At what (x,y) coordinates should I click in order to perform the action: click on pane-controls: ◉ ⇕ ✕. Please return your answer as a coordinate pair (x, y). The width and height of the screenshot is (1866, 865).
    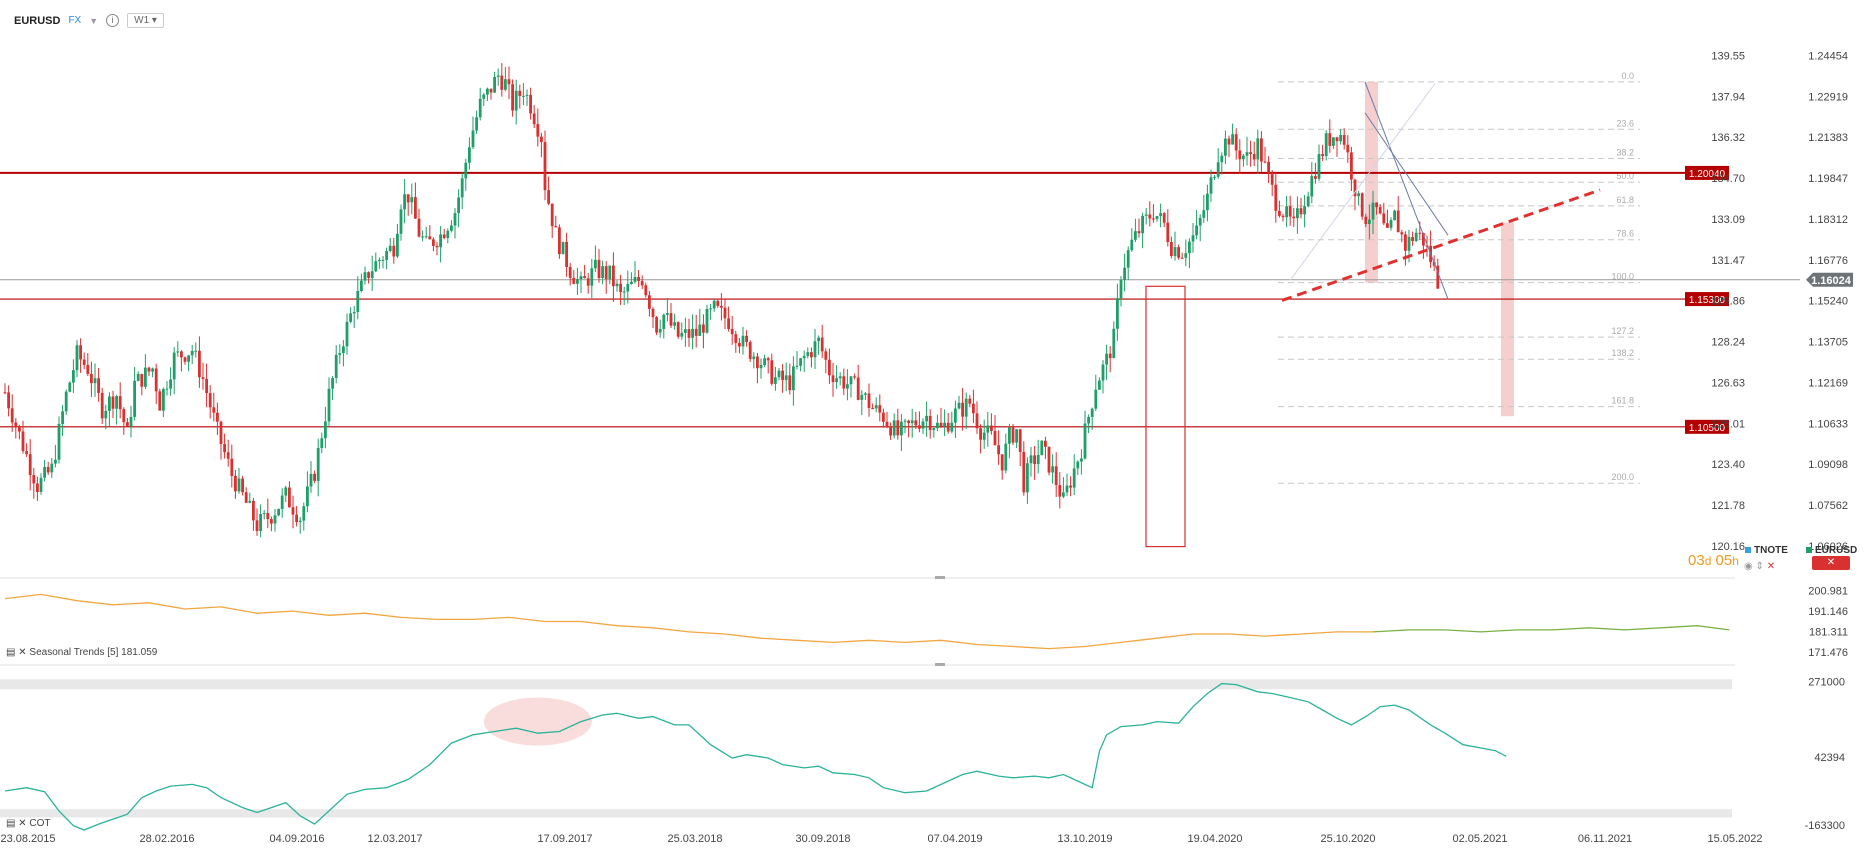
    Looking at the image, I should click on (1759, 566).